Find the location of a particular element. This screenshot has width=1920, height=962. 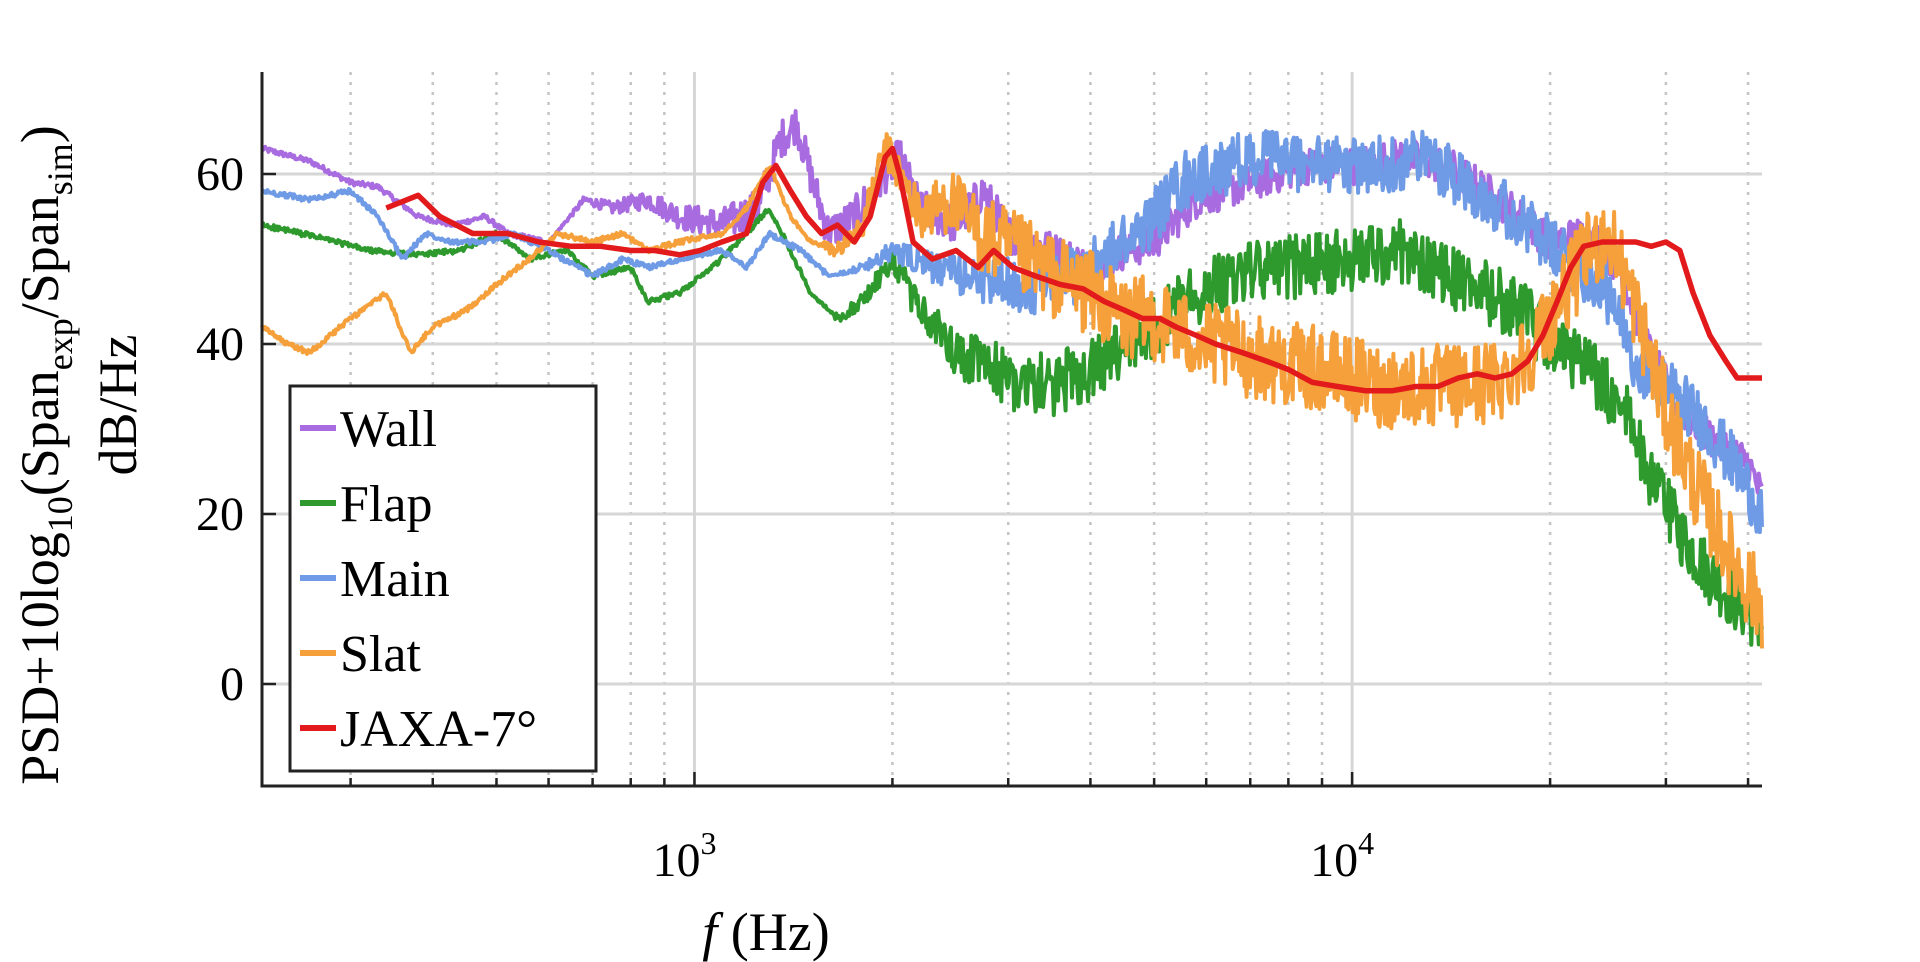

y-tick-label: 0 is located at coordinates (232, 684).